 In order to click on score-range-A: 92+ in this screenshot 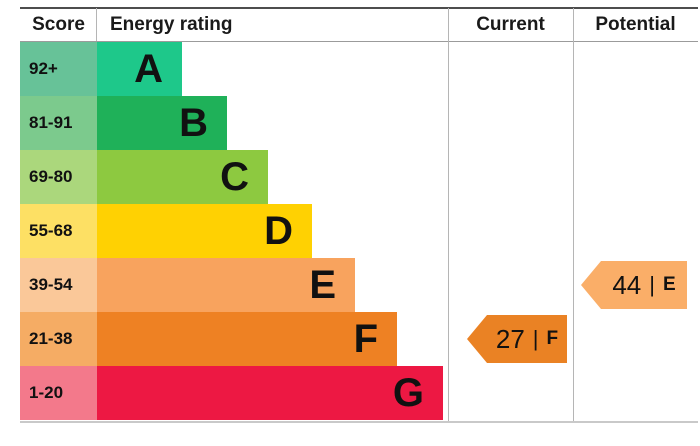, I will do `click(58, 69)`.